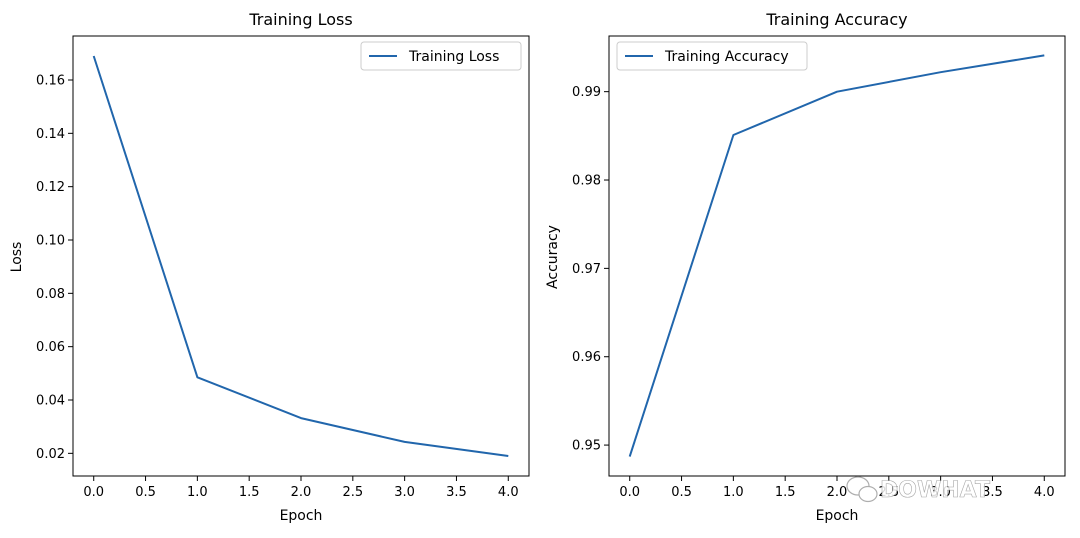  I want to click on legend: Training Accuracy, so click(712, 56).